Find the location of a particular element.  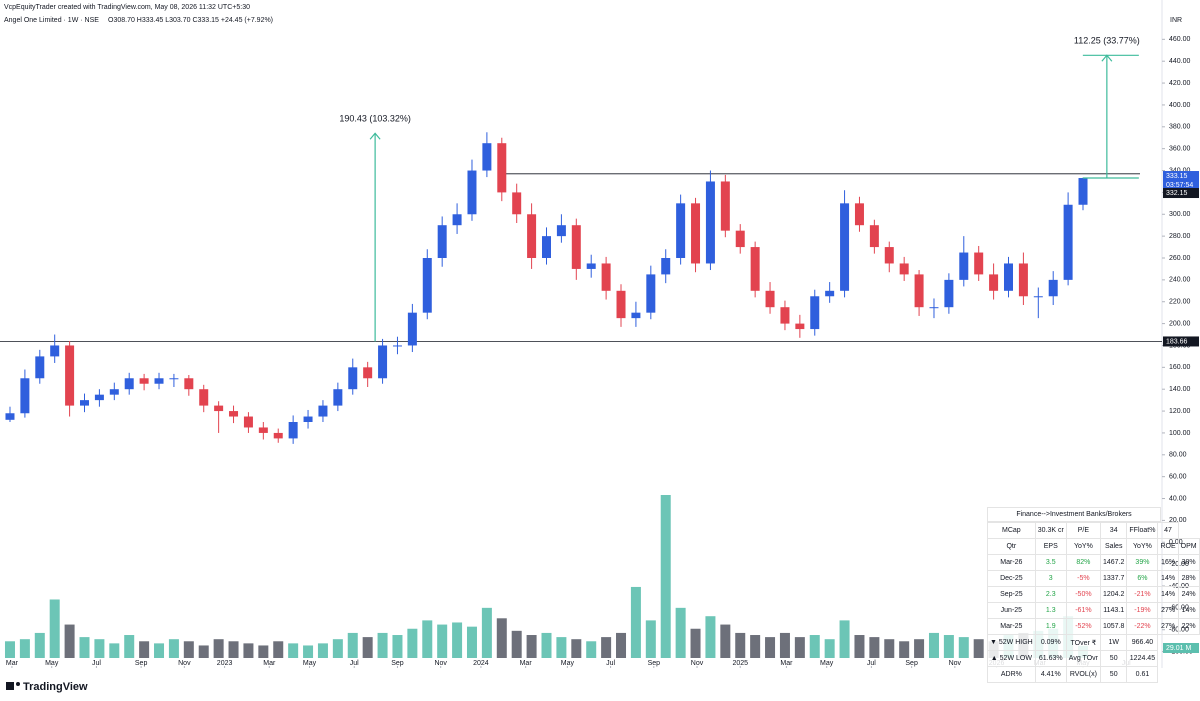

table-row: ▼ 52W HIGH 0.09% TOver ₹1W 966.40 is located at coordinates (1093, 642).